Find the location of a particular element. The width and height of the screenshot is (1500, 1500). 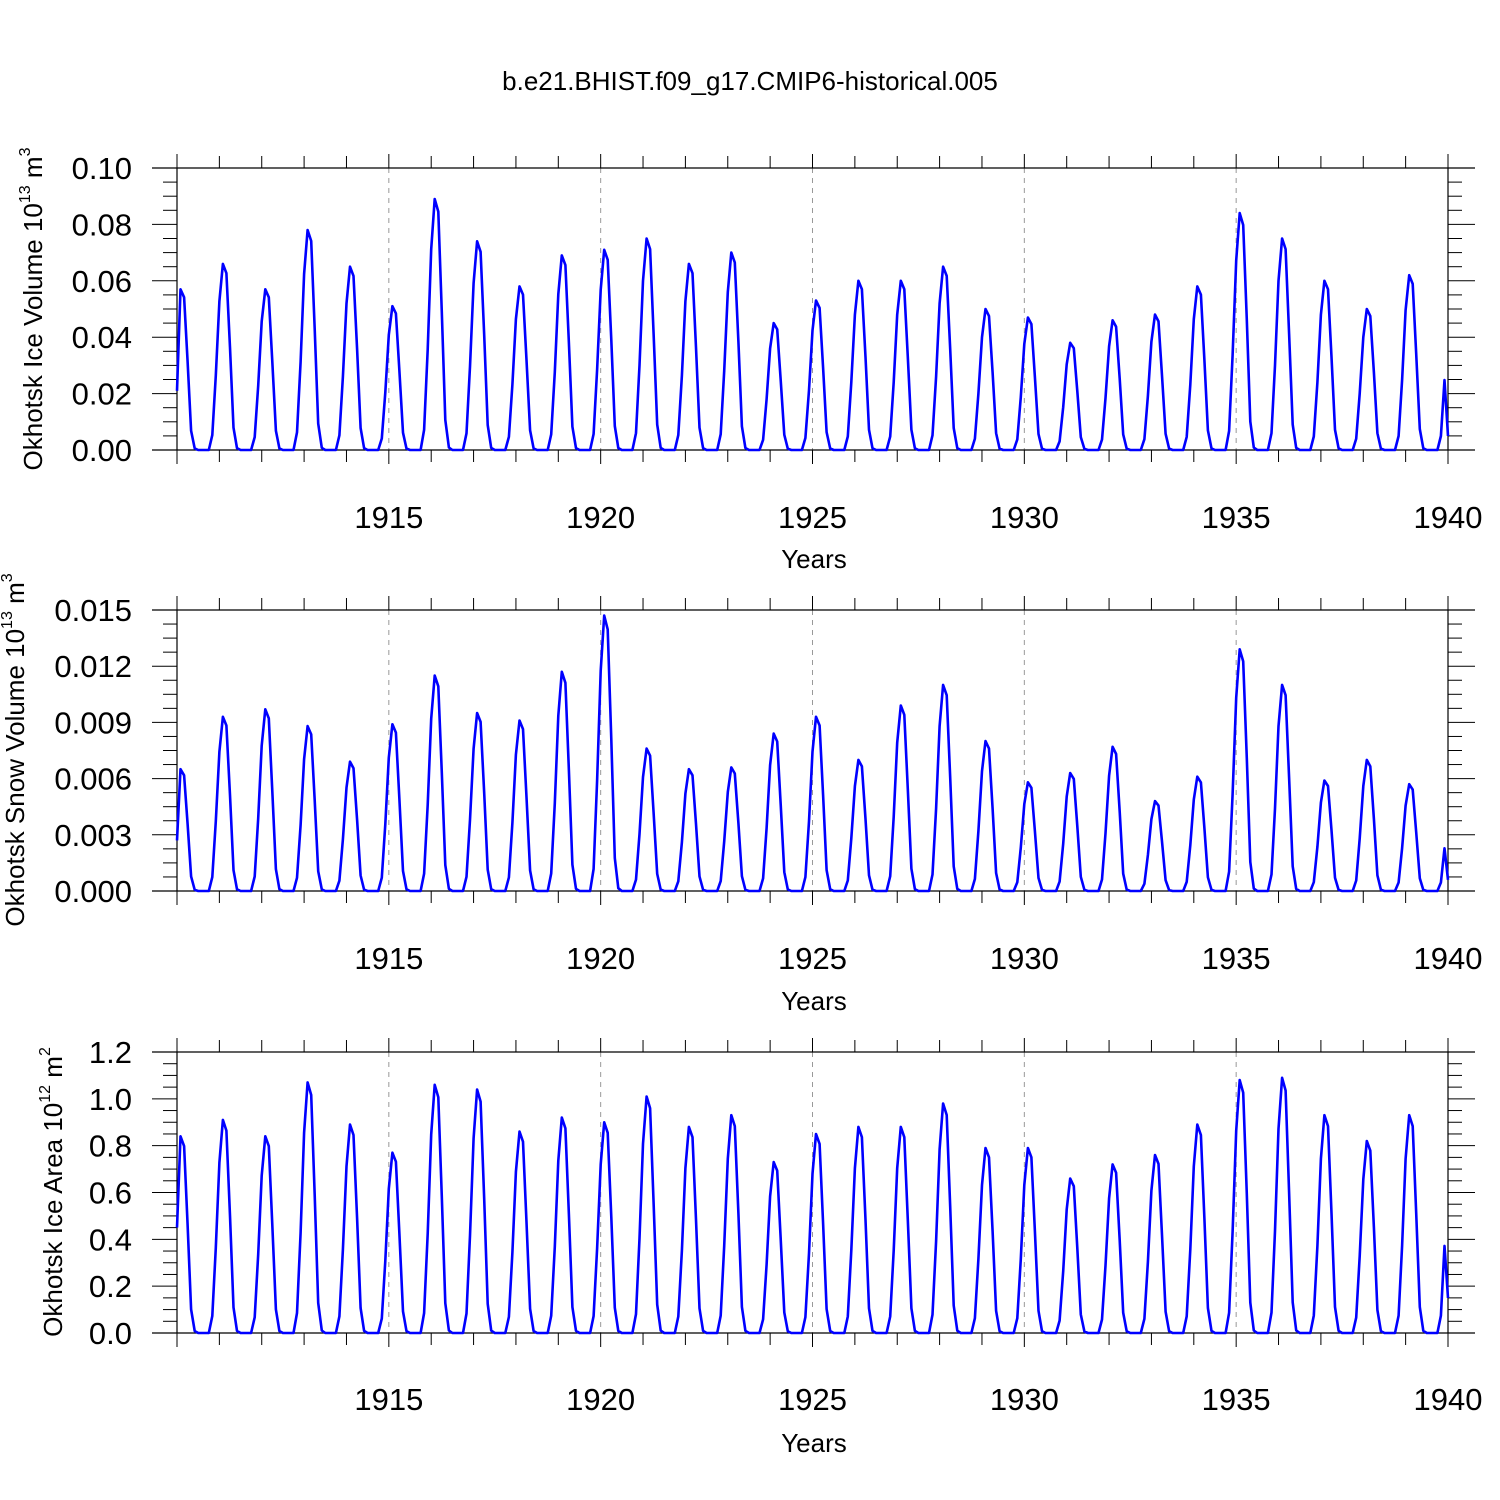

y-tick-label: 0.06 is located at coordinates (102, 281).